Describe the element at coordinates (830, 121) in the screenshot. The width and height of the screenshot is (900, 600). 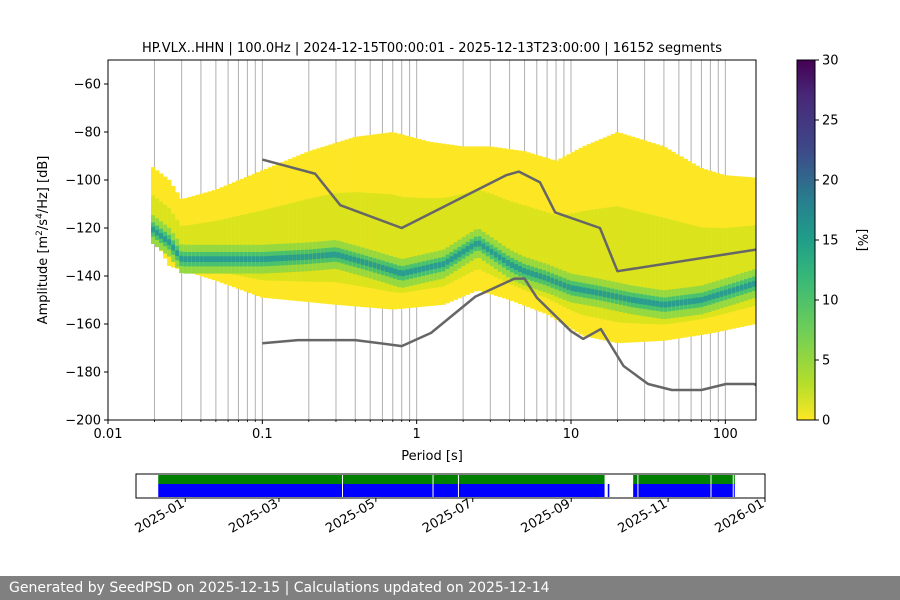
I see `colorbar-tick-label: 25` at that location.